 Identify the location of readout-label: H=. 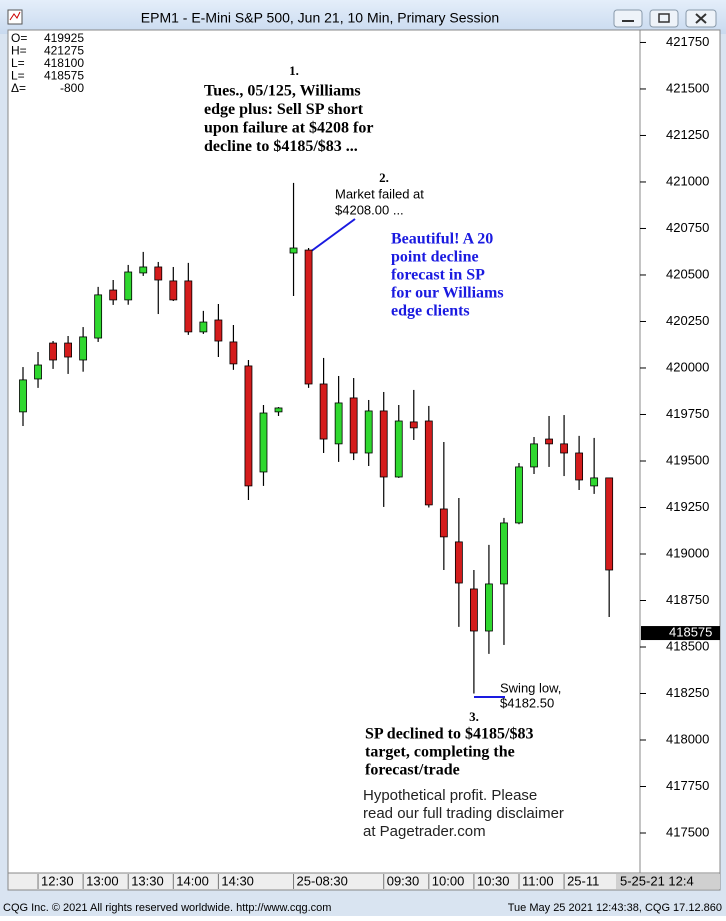
(19, 51).